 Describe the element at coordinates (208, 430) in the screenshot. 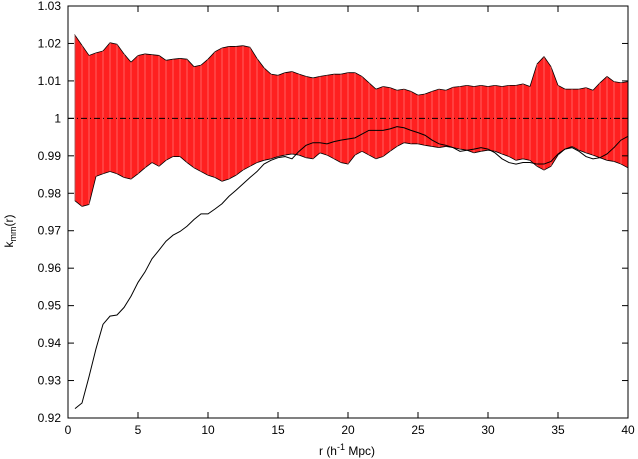

I see `x-tick-label: 10` at that location.